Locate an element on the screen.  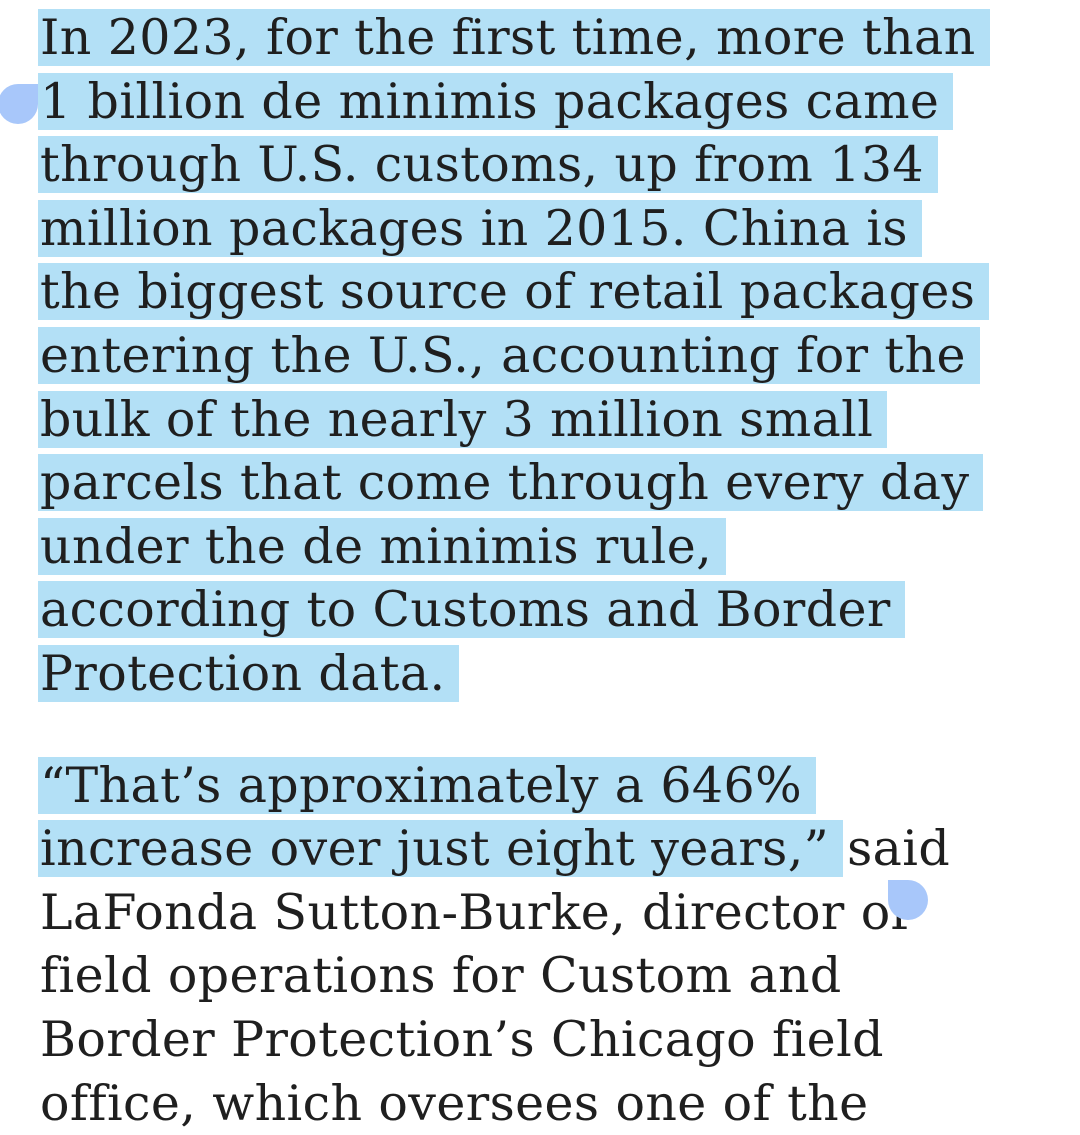
selected-text: according to Customs and Border is located at coordinates (471, 610).